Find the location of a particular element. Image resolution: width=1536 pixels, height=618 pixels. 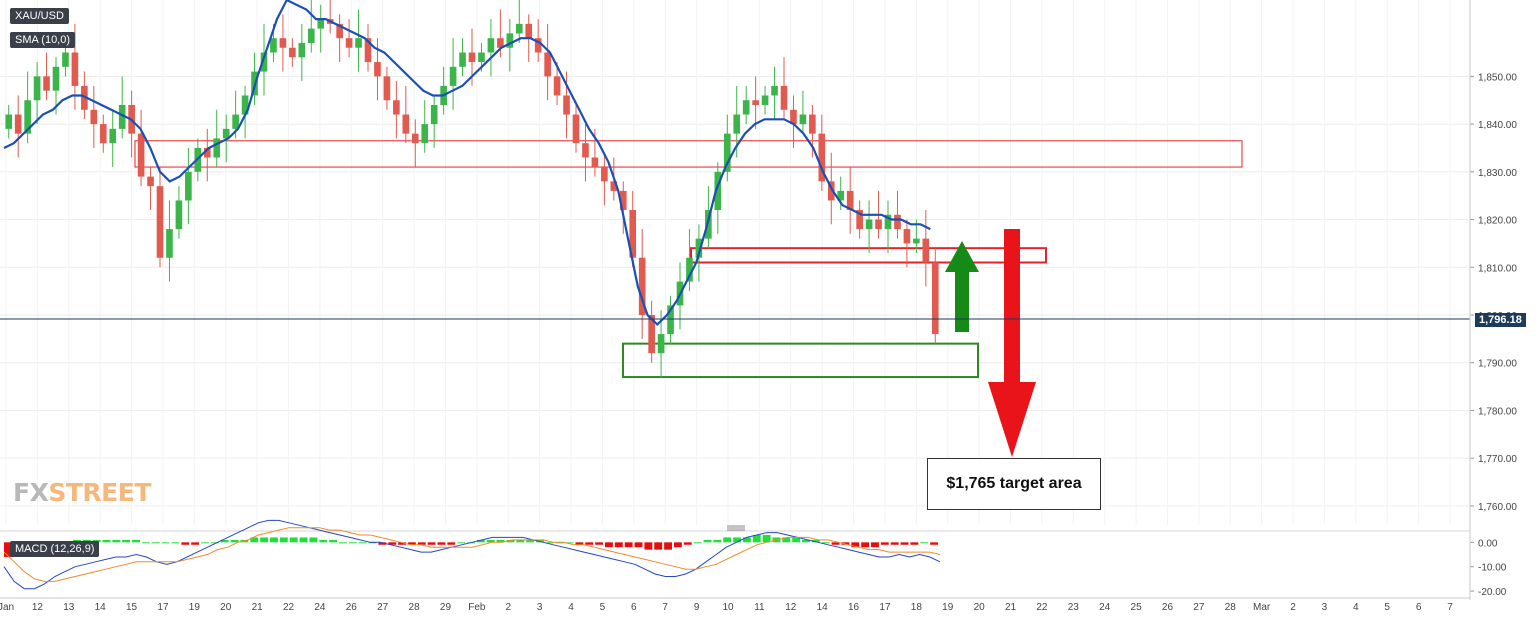

x-tick-label: 19 is located at coordinates (195, 607).